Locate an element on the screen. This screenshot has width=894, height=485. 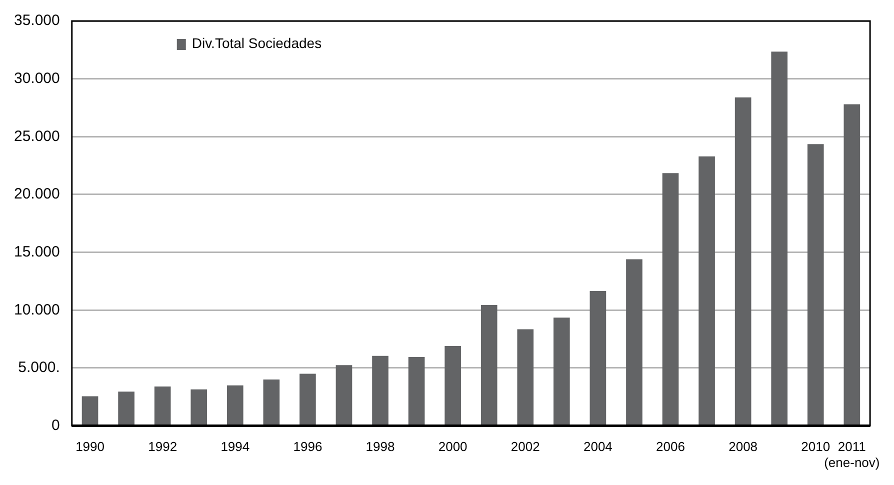
legend-label: Div.Total Sociedades is located at coordinates (257, 42).